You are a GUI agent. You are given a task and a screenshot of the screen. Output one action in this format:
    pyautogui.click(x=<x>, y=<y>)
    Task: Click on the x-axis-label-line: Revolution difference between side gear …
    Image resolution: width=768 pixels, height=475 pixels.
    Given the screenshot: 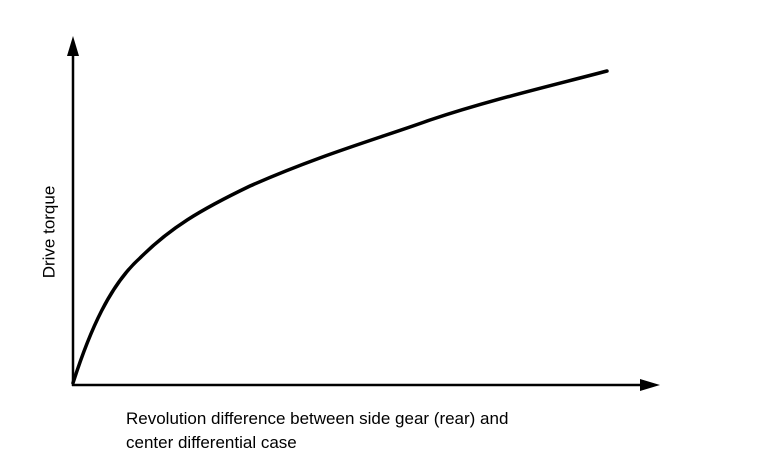 What is the action you would take?
    pyautogui.click(x=317, y=418)
    